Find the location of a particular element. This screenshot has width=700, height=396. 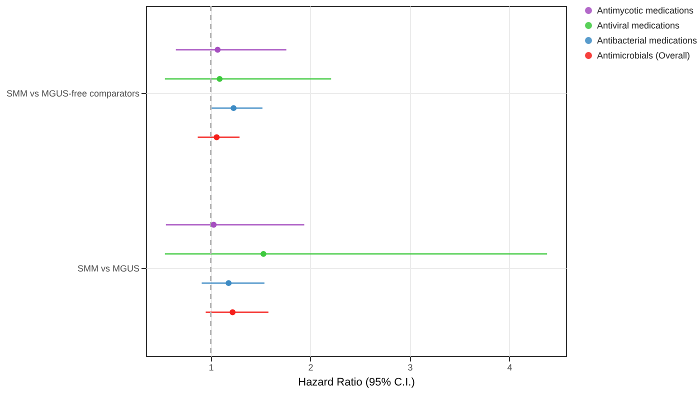

x-tick-label: 2 is located at coordinates (311, 367).